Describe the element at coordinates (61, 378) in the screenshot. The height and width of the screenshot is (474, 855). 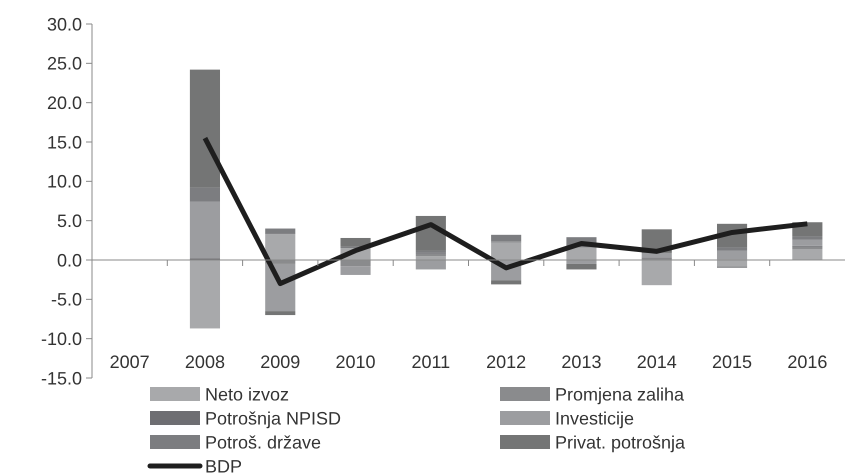
I see `y-tick-label: -15.0` at that location.